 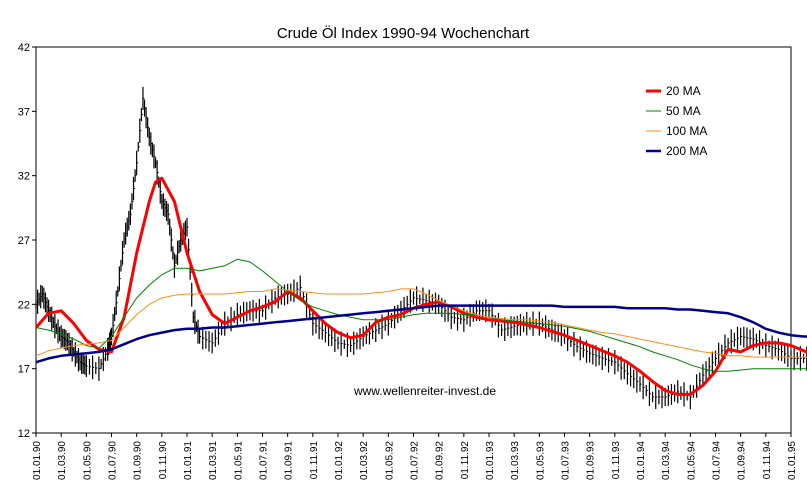 I want to click on x-tick-label: 01.11.90, so click(x=163, y=460).